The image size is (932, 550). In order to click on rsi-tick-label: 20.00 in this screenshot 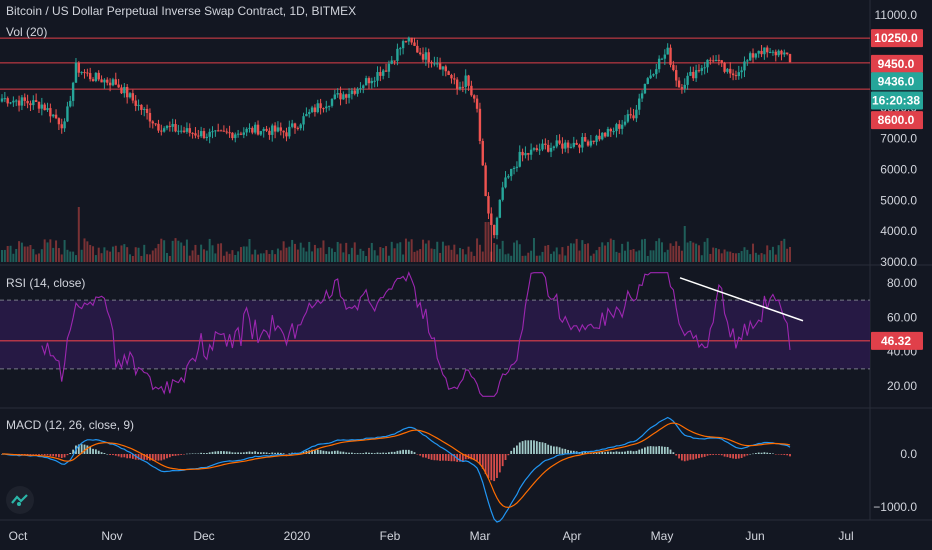, I will do `click(902, 386)`.